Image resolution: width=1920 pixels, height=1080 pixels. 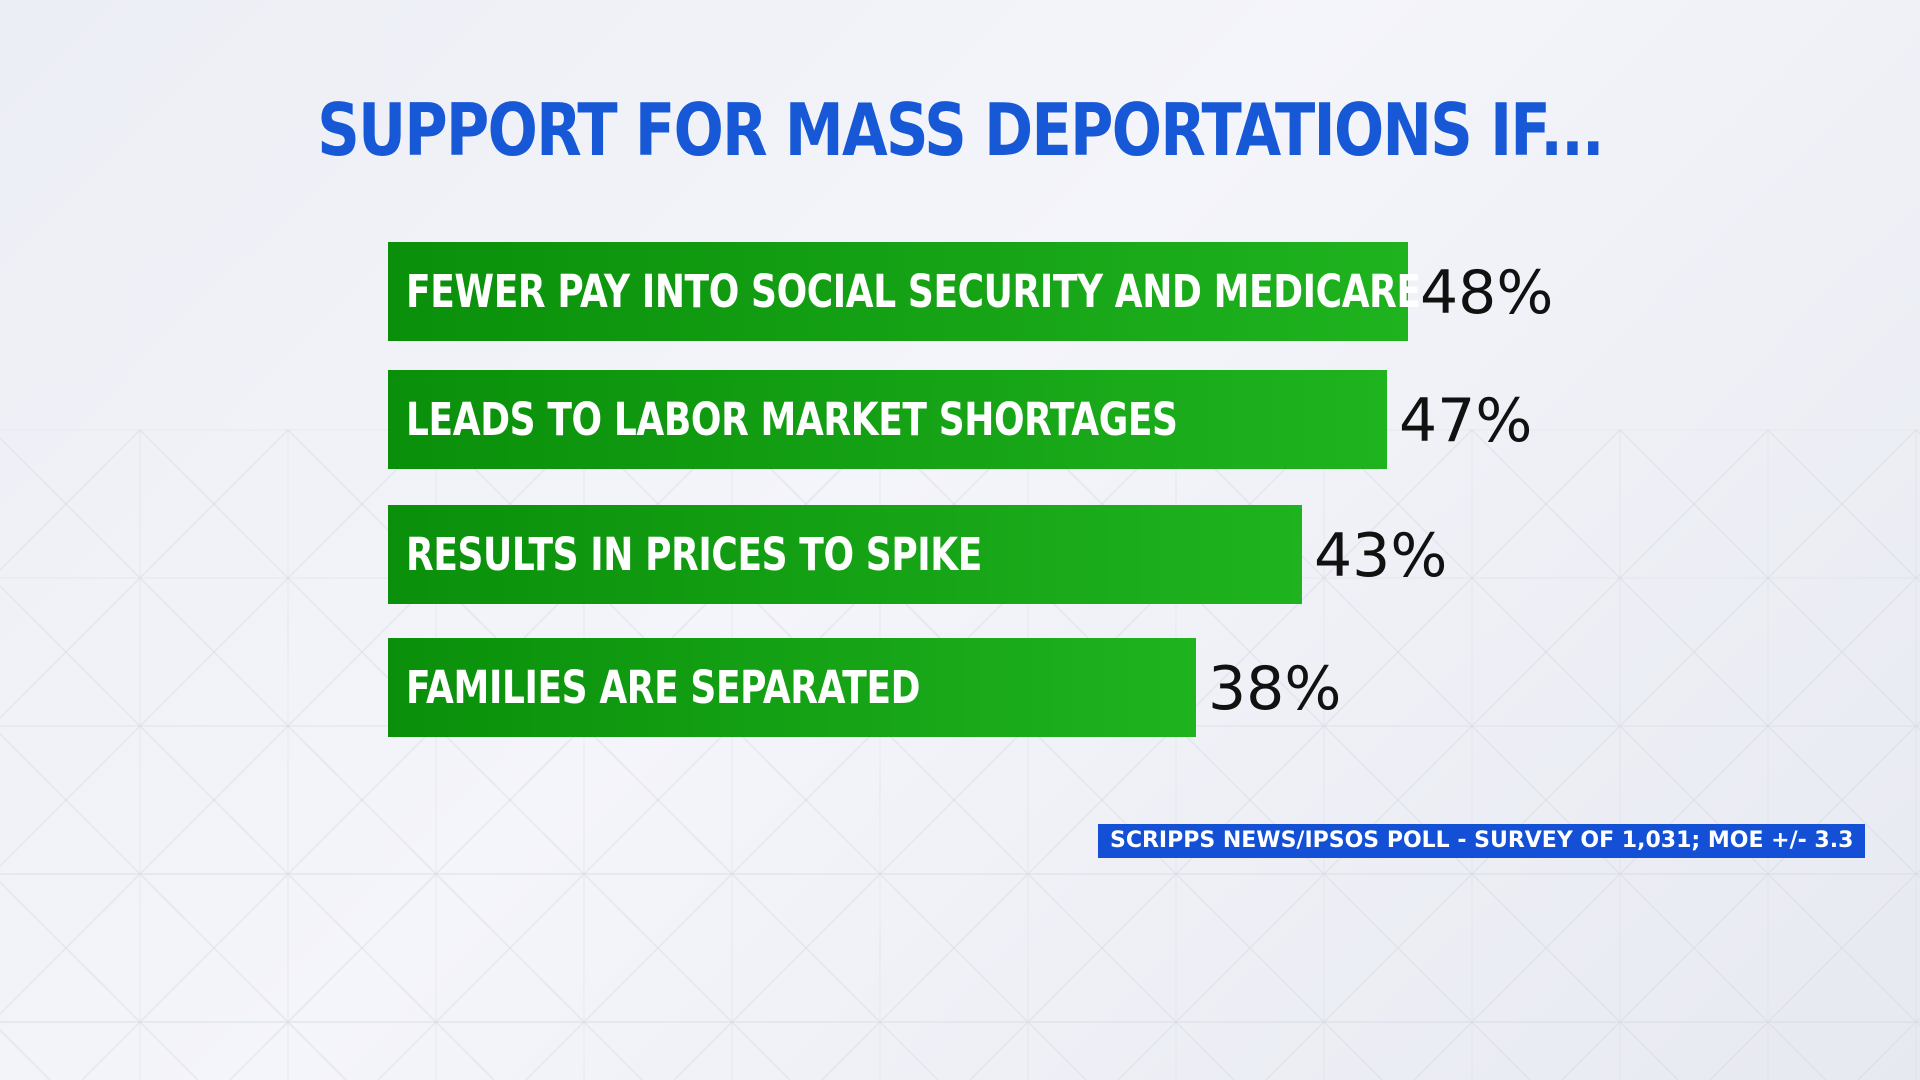 What do you see at coordinates (1466, 421) in the screenshot?
I see `bar-value-label: 47%` at bounding box center [1466, 421].